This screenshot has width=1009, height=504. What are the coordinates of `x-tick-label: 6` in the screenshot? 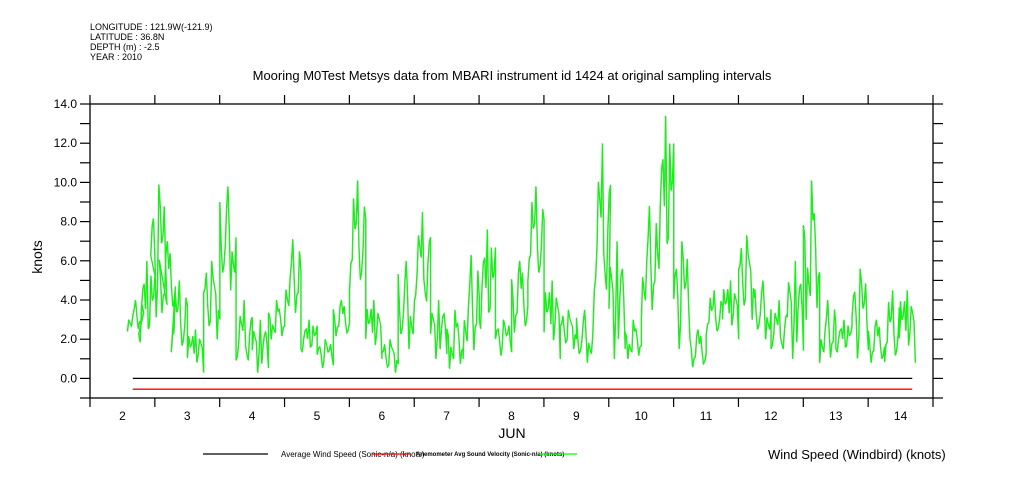 It's located at (381, 416).